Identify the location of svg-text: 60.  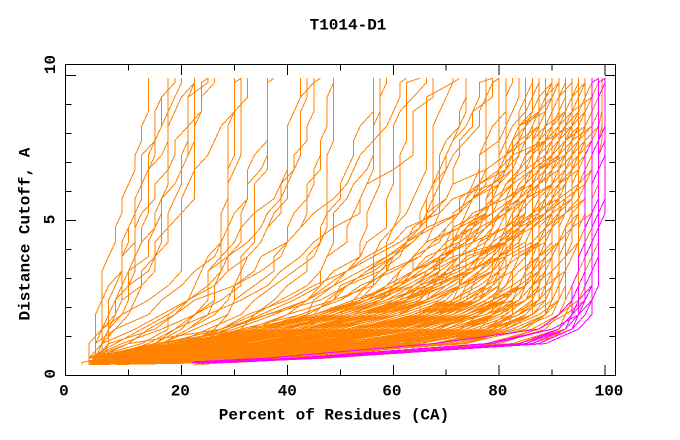
(391, 392).